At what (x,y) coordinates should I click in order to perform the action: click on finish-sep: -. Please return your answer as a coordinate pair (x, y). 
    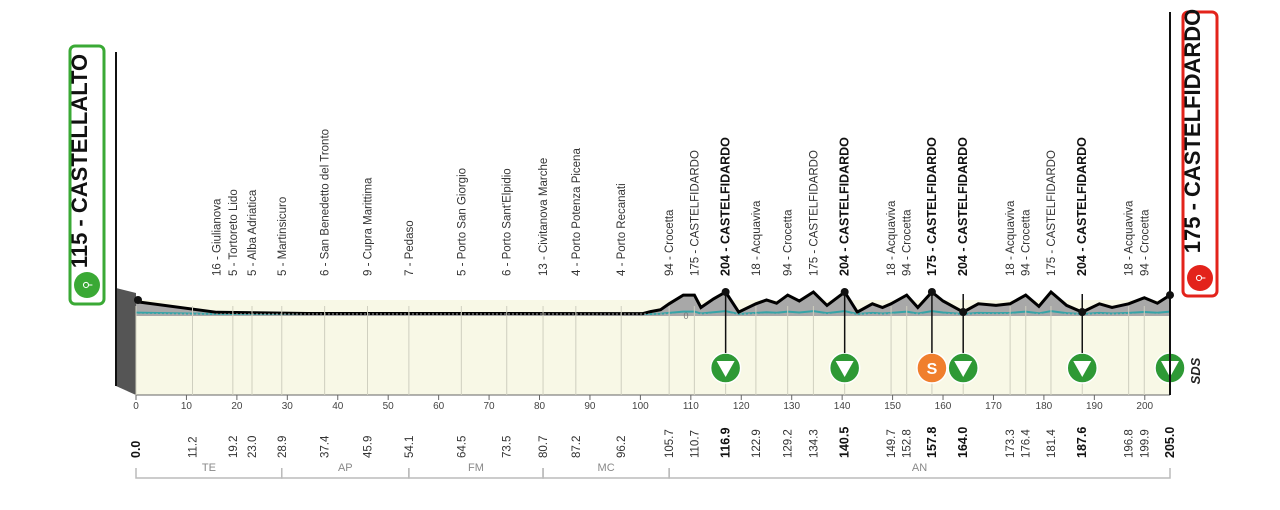
    Looking at the image, I should click on (1192, 207).